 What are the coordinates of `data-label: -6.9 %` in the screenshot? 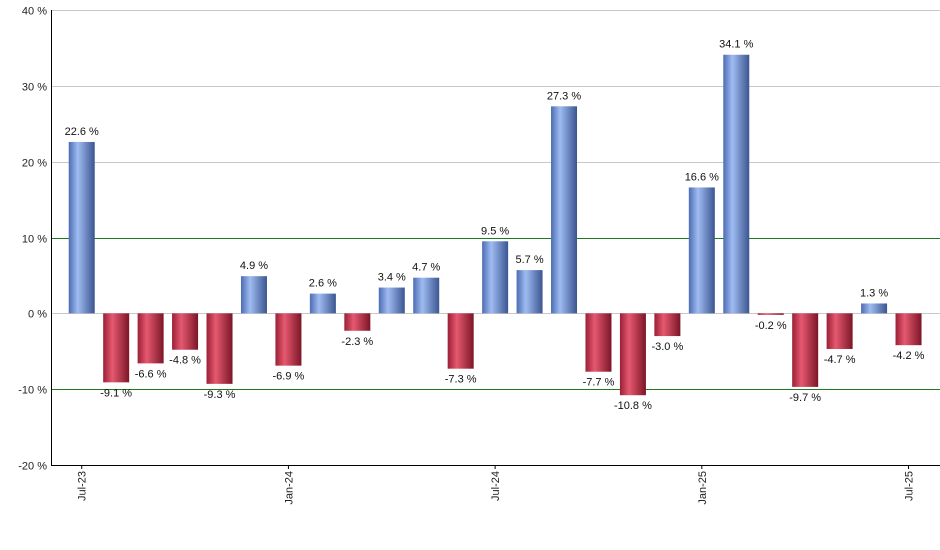 It's located at (289, 377).